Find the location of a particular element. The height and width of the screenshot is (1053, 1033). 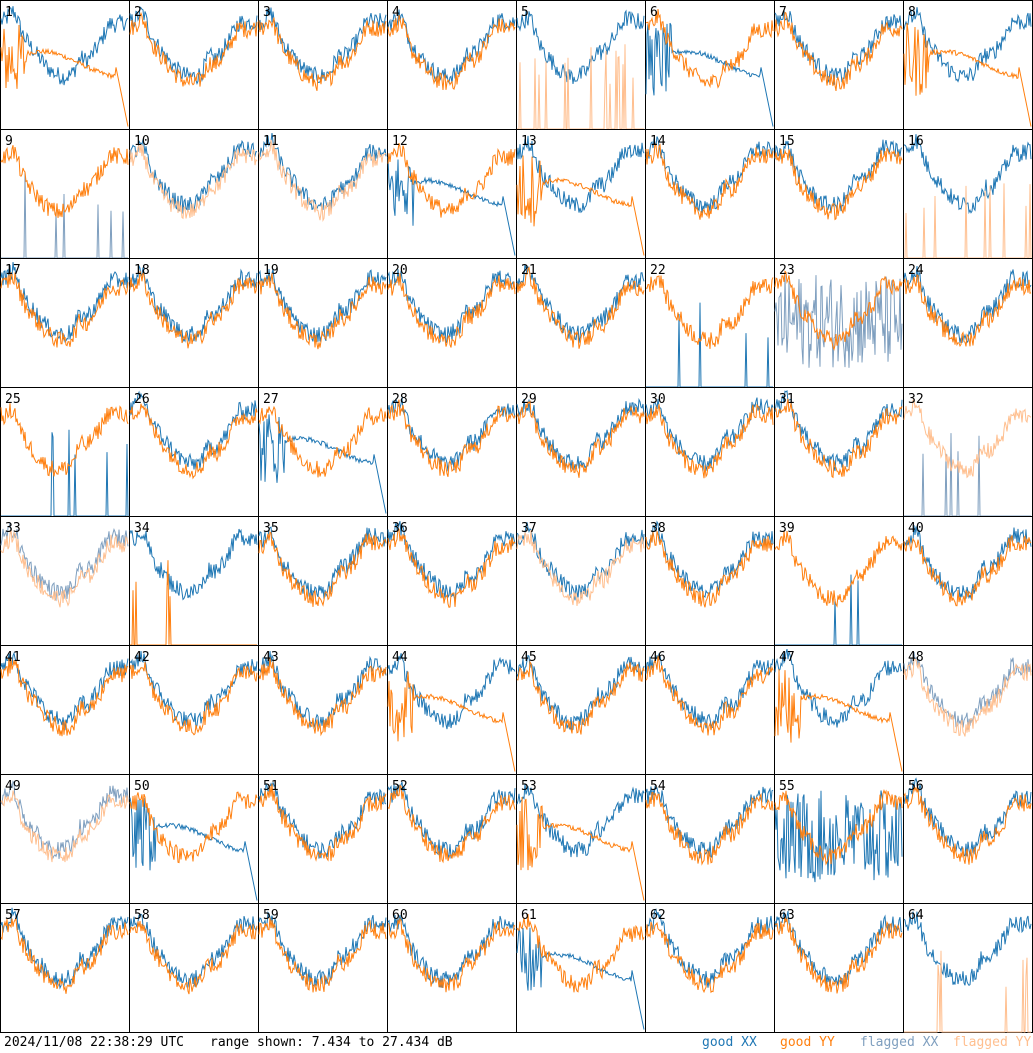

panel-58: 58 is located at coordinates (194, 968).